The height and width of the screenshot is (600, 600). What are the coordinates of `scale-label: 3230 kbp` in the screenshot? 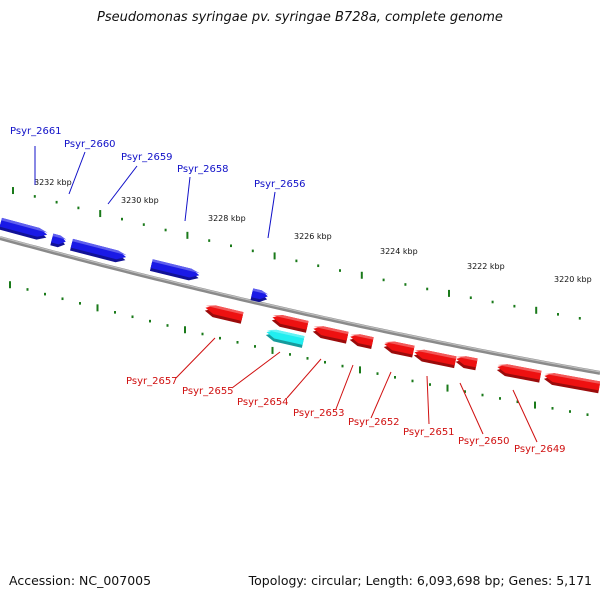 It's located at (140, 200).